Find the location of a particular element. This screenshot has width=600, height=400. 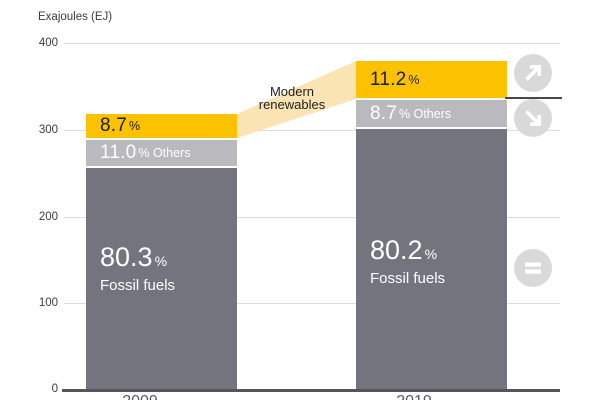

bar-2009-segment-fossil-fuels: 80.3% Fossil fuels is located at coordinates (161, 279).